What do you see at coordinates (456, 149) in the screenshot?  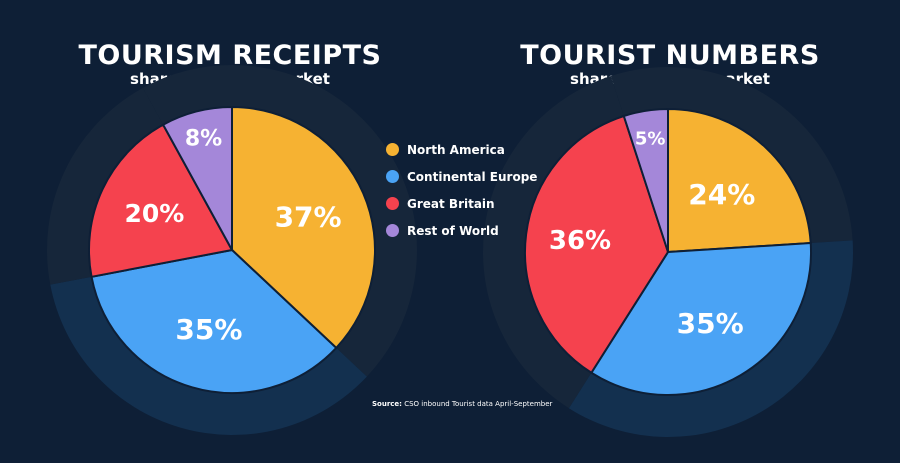 I see `legend-label-north-america: North America` at bounding box center [456, 149].